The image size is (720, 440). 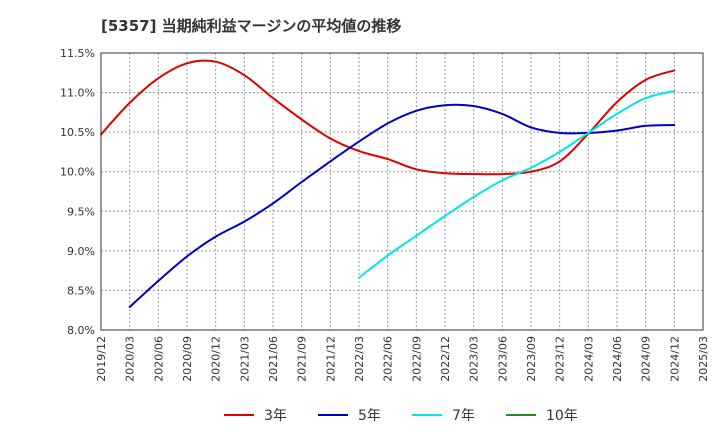 I want to click on x-tick-label: 2023/09, so click(x=531, y=359).